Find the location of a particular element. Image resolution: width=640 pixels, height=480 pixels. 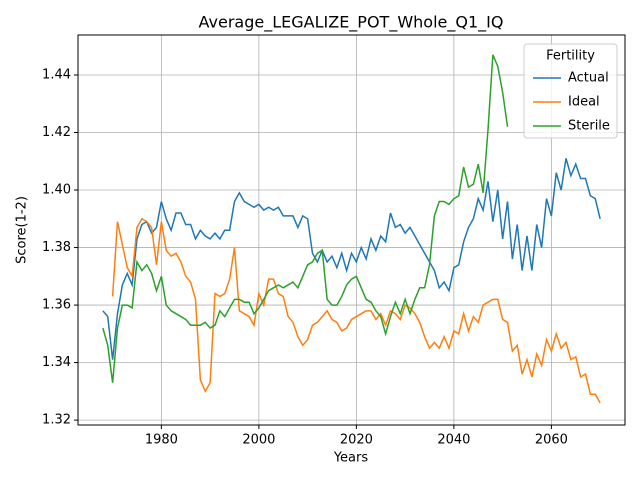

y-tick-label: 1.38 is located at coordinates (56, 247).